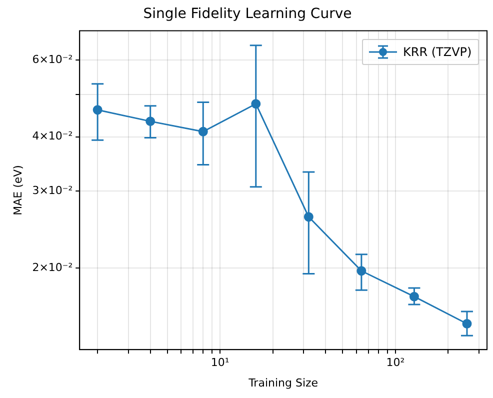 The height and width of the screenshot is (398, 493). What do you see at coordinates (52, 267) in the screenshot?
I see `y-tick-label: 2×10⁻²` at bounding box center [52, 267].